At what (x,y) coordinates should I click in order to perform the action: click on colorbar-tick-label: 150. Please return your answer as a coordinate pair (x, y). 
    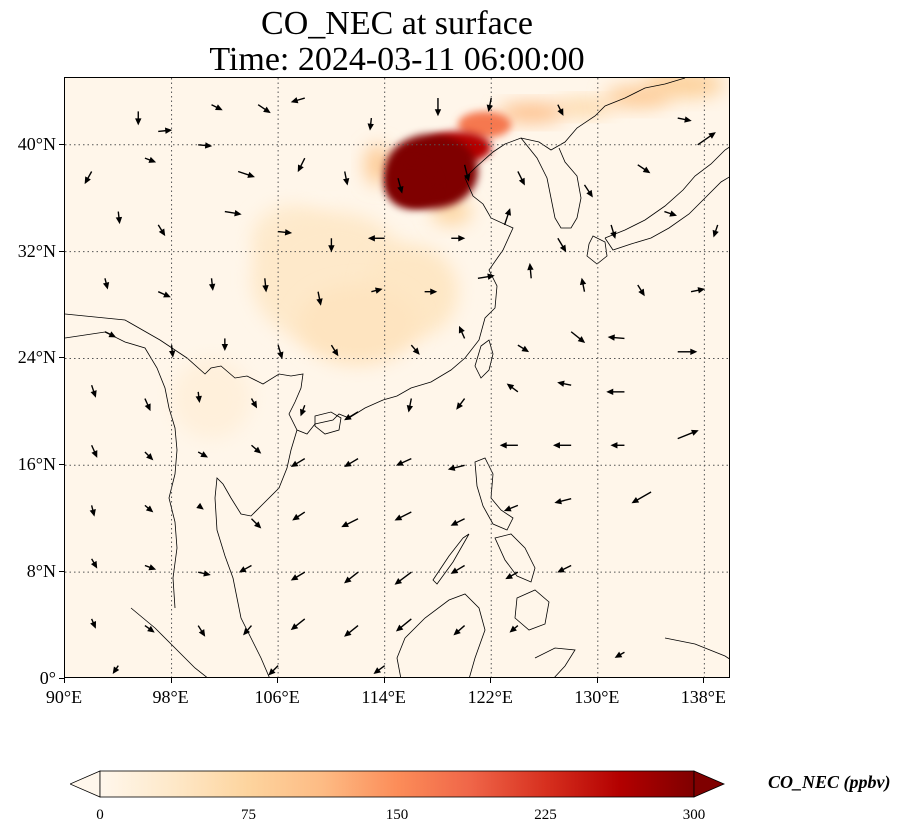
    Looking at the image, I should click on (397, 815).